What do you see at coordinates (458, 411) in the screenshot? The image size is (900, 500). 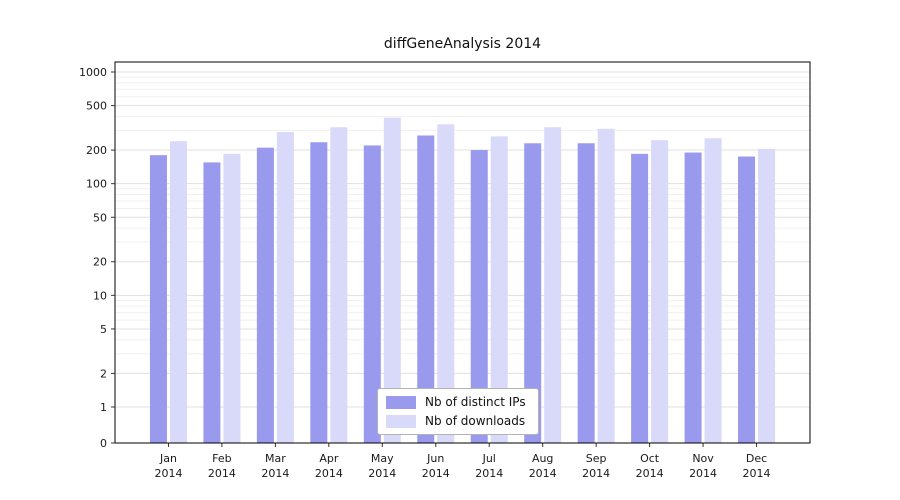 I see `legend: Nb of distinct IPs Nb of downloads` at bounding box center [458, 411].